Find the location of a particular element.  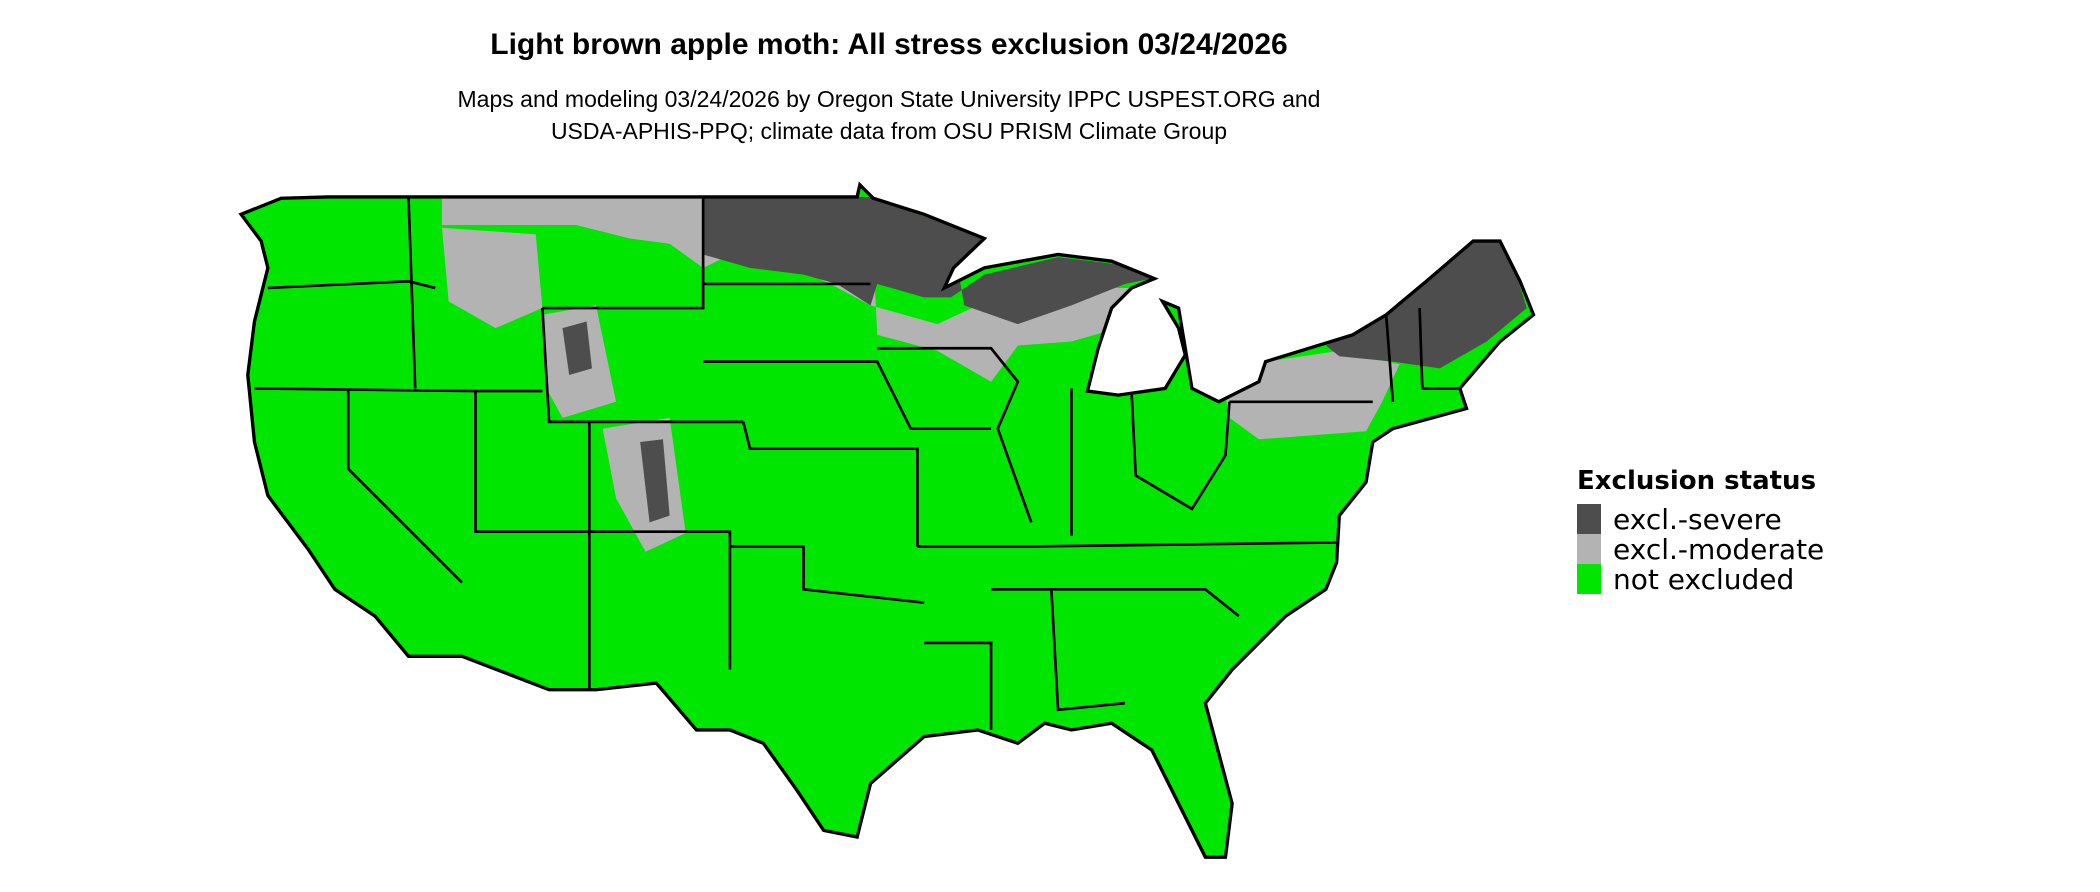

moderate-area-colorado is located at coordinates (644, 484).